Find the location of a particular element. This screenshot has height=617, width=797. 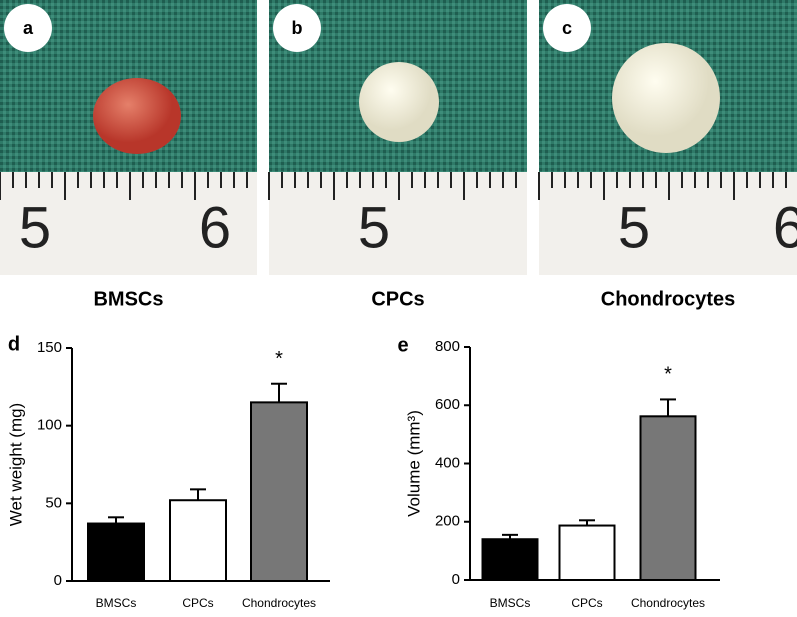

panel-label: e is located at coordinates (402, 345).